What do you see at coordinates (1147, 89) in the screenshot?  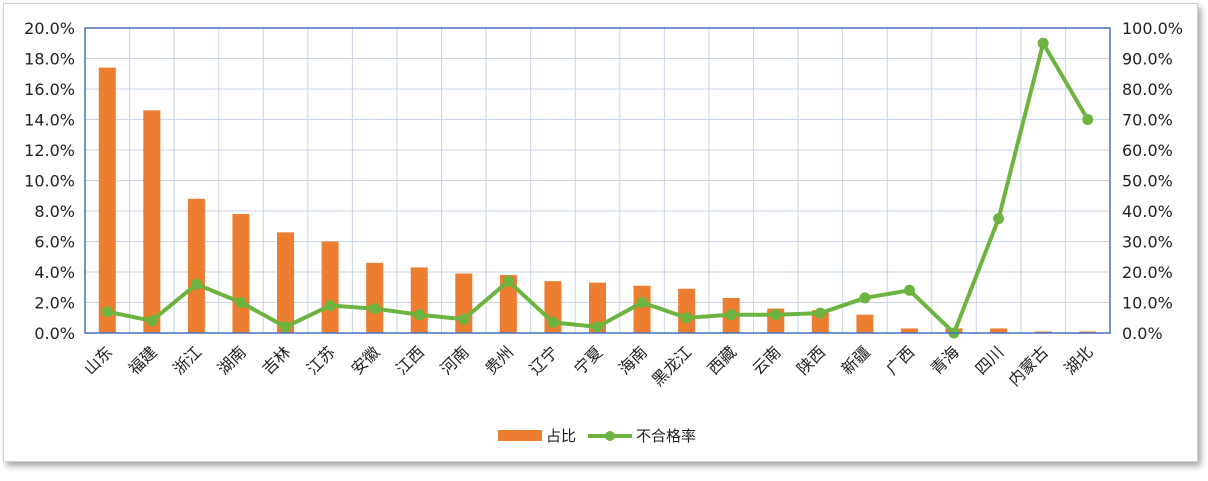 I see `y-right-tick-label: 80.0%` at bounding box center [1147, 89].